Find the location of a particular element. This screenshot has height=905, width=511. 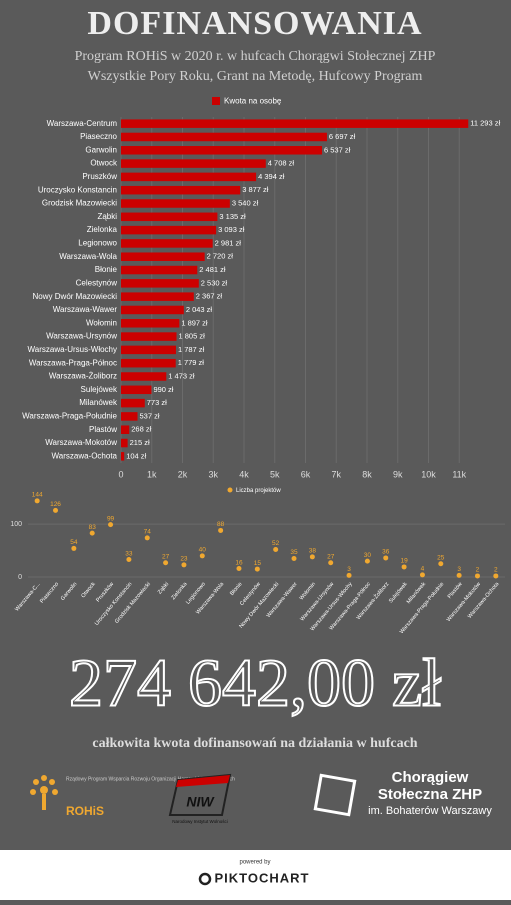

value-label: 268 zł is located at coordinates (141, 429).